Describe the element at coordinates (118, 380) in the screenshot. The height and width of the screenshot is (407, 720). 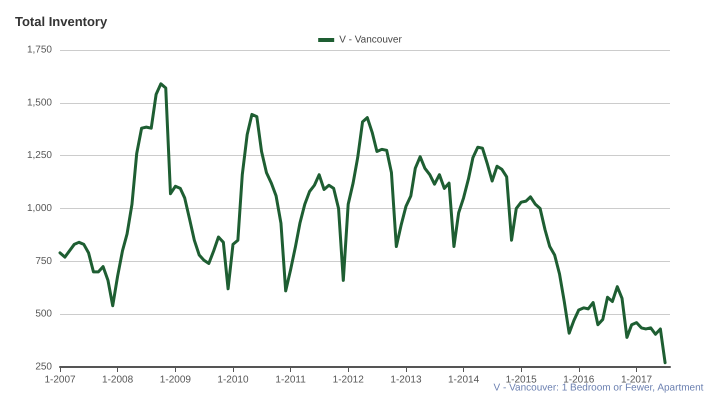
I see `x-tick-label: 1-2008` at that location.